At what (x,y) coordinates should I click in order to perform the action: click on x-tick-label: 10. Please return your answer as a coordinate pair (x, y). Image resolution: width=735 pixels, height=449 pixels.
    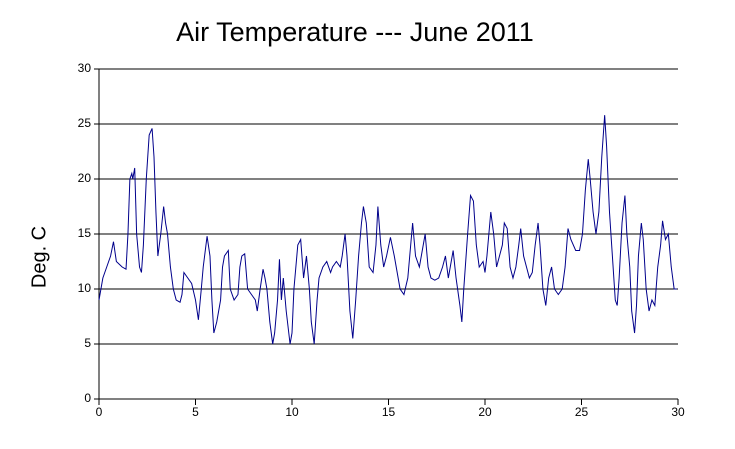
    Looking at the image, I should click on (292, 412).